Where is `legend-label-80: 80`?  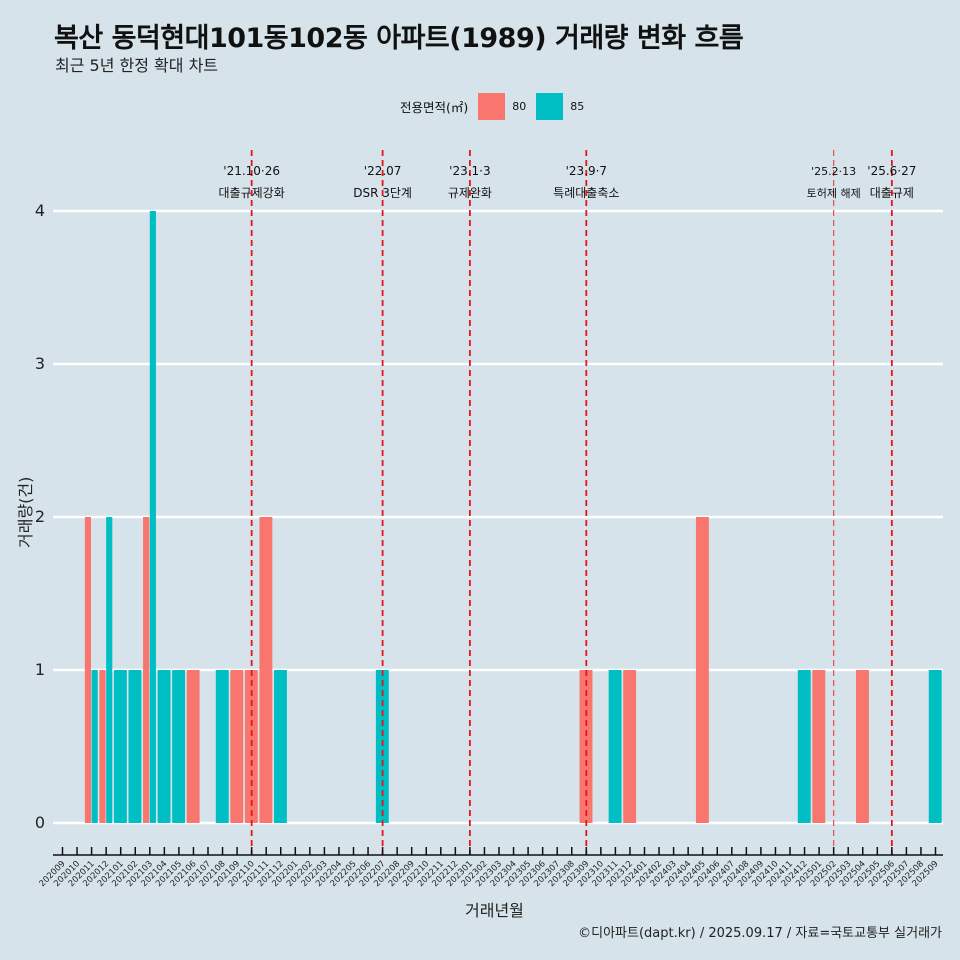 legend-label-80: 80 is located at coordinates (519, 106).